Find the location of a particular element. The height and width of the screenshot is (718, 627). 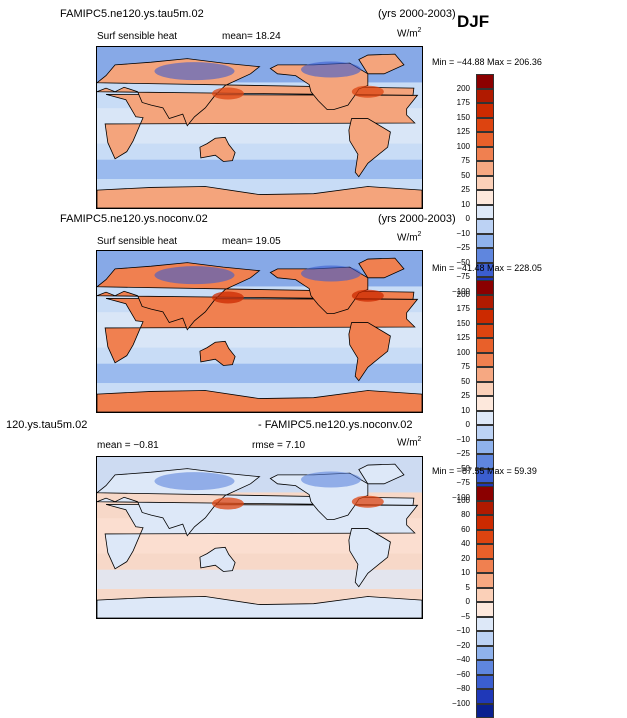

colorbar-label: 80 is located at coordinates (465, 515).